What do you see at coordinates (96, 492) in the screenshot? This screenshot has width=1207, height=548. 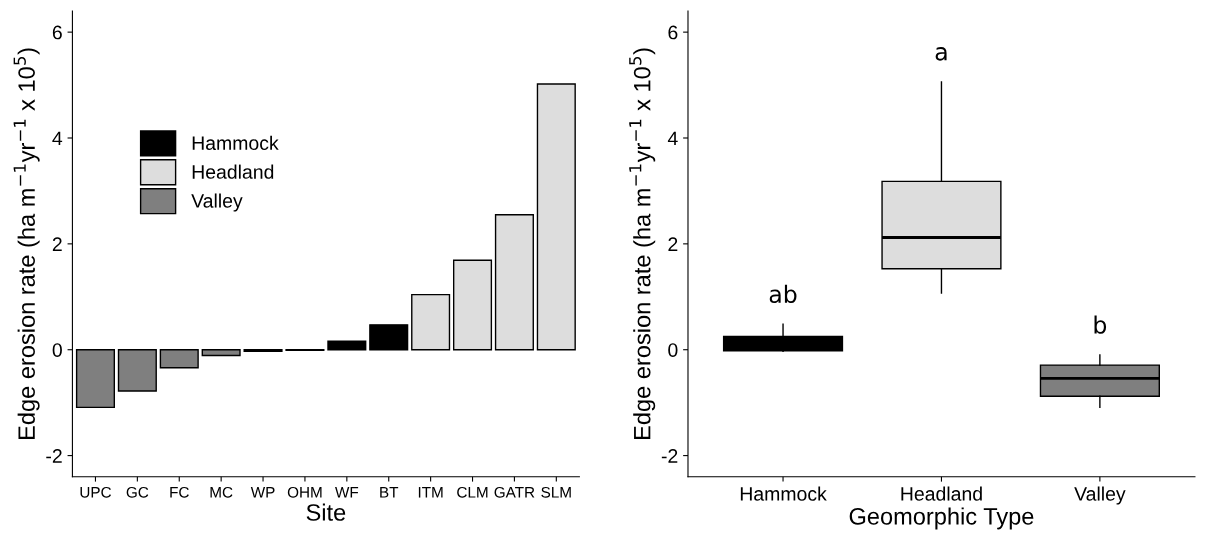 I see `x-tick-label: UPC` at bounding box center [96, 492].